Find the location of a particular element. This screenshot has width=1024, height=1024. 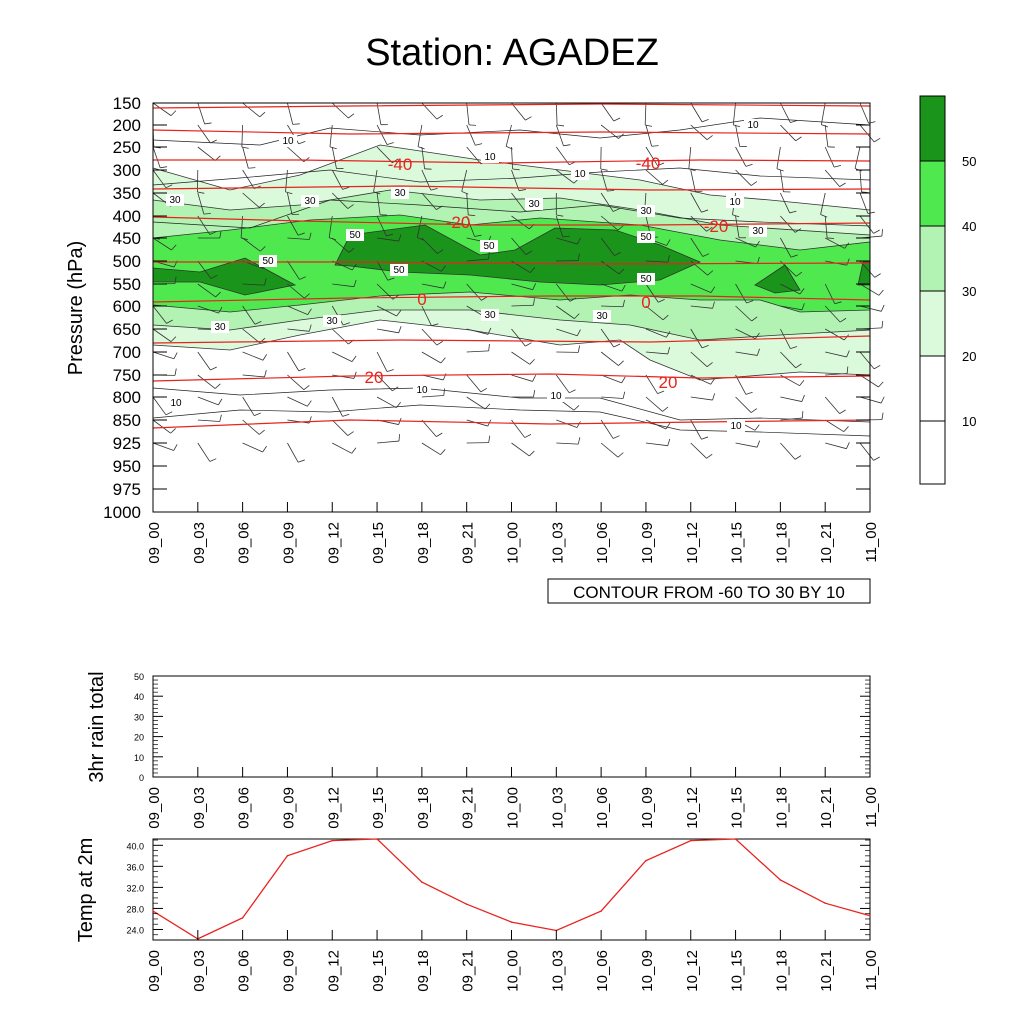

rain-tick-label: 20 is located at coordinates (139, 738).